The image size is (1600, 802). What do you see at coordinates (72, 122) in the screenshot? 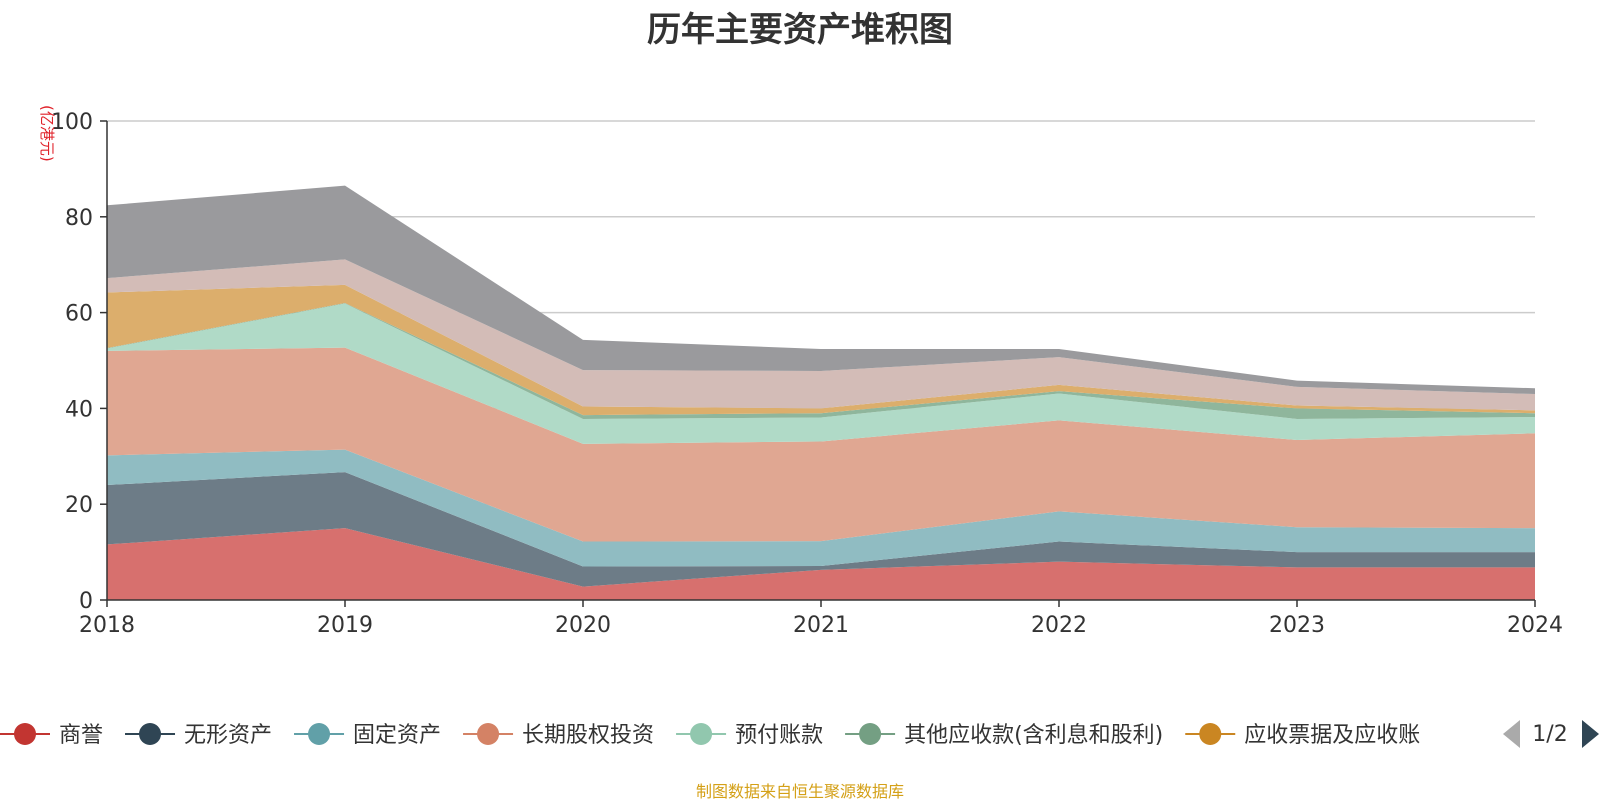
I see `y-tick-label: 100` at bounding box center [72, 122].